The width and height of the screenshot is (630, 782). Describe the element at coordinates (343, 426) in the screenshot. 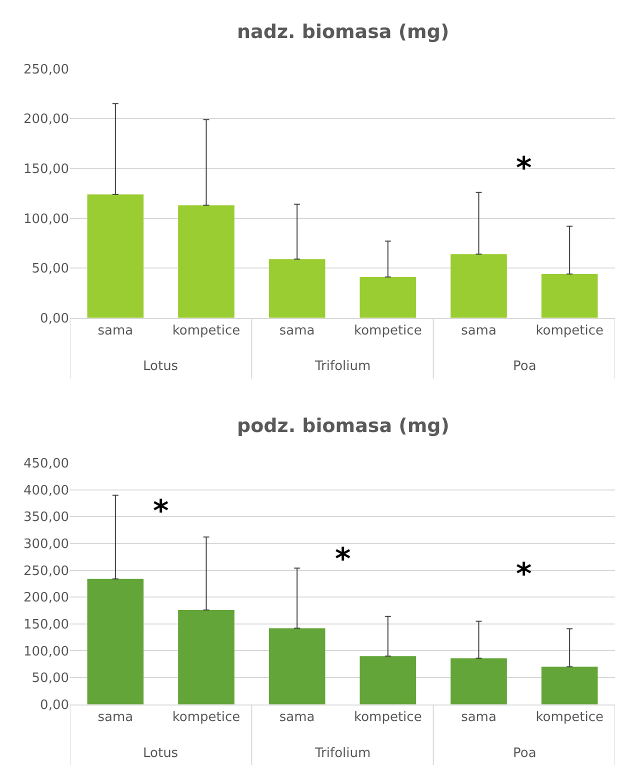

I see `chart-title: podz. biomasa (mg)` at that location.